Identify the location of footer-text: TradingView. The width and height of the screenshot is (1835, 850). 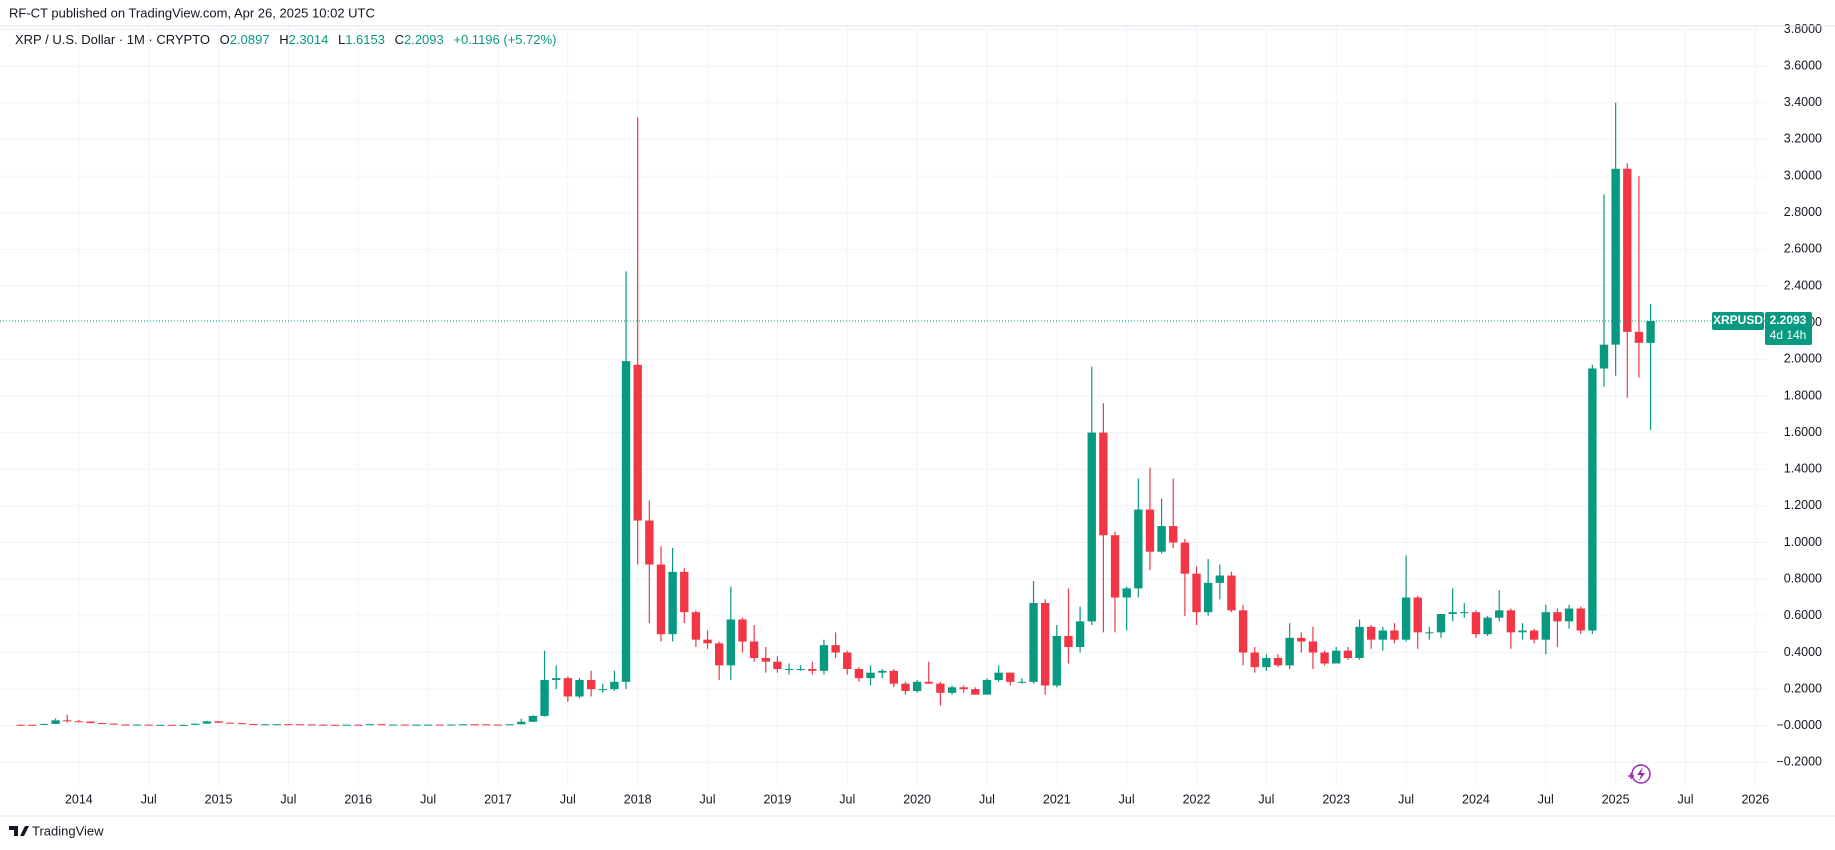
(68, 830).